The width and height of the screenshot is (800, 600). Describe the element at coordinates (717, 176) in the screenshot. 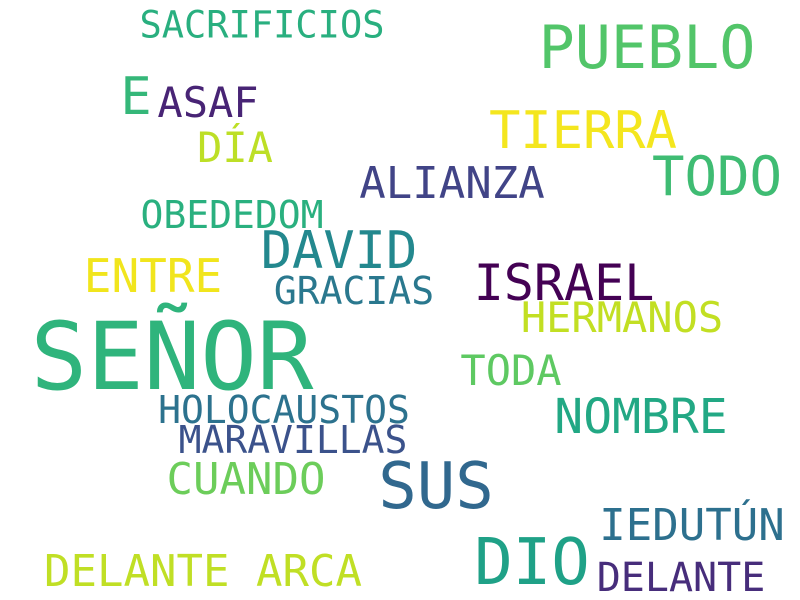

I see `word-todo: TODO` at that location.